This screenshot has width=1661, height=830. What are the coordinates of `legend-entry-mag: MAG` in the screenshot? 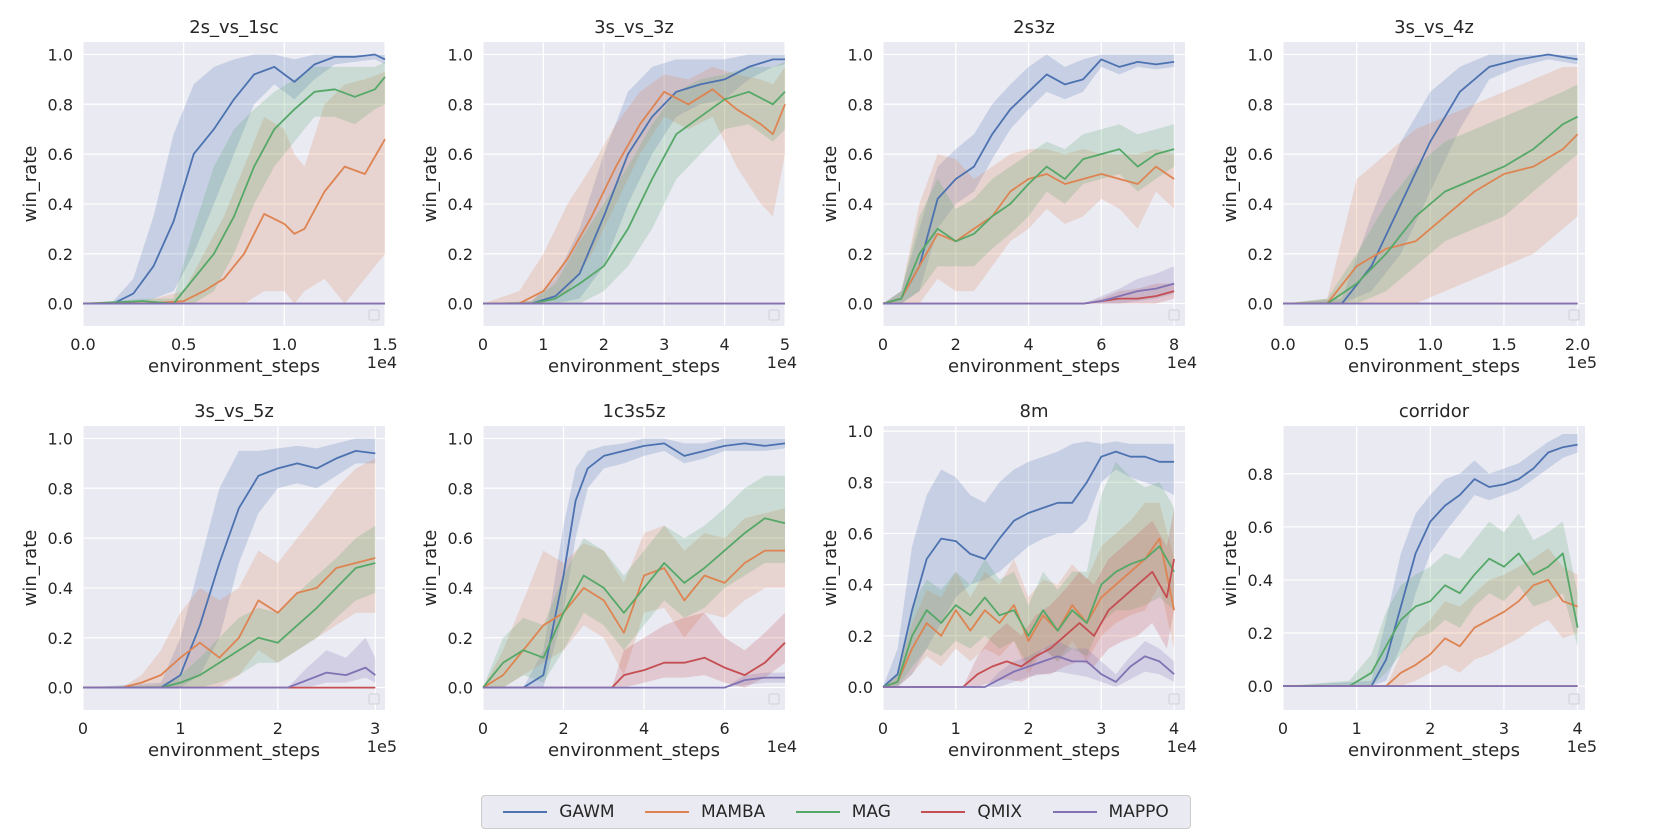 It's located at (843, 812).